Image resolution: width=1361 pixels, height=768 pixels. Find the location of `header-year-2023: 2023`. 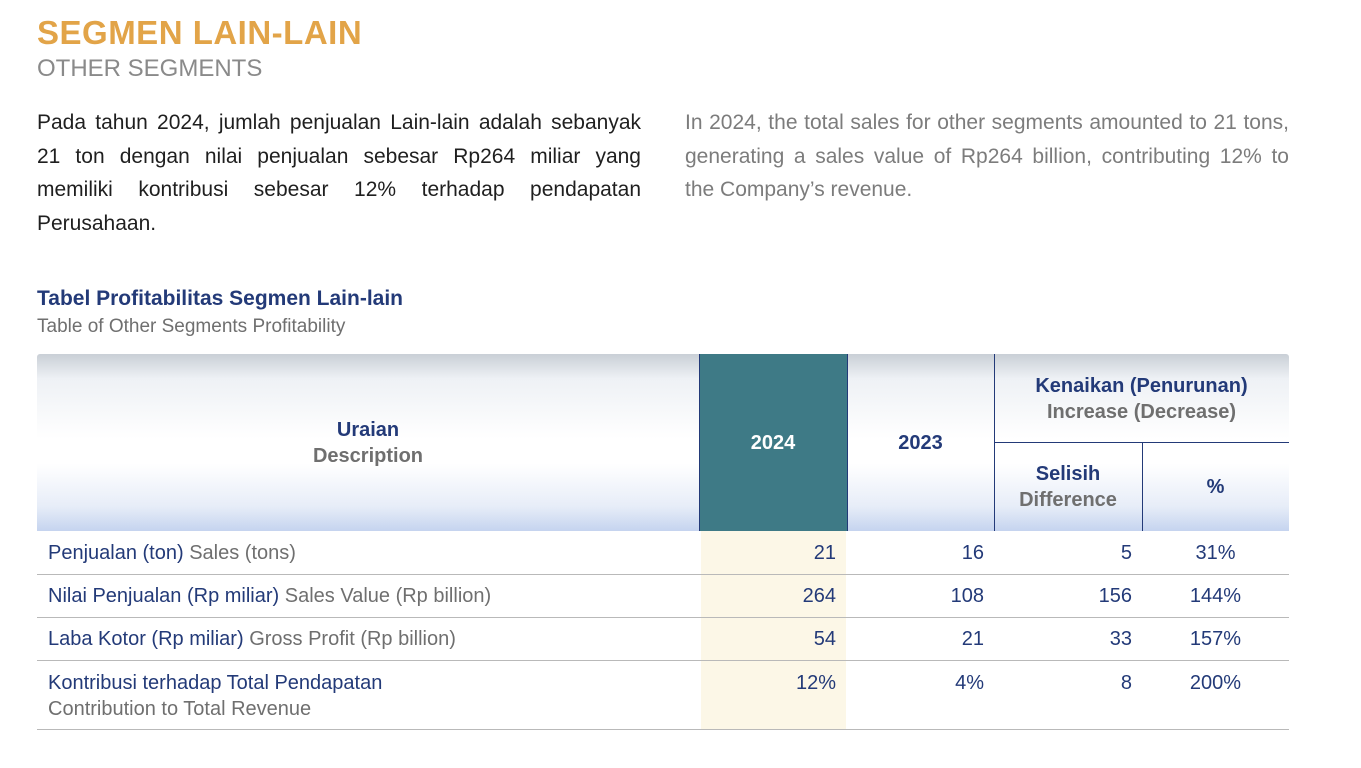

header-year-2023: 2023 is located at coordinates (920, 442).